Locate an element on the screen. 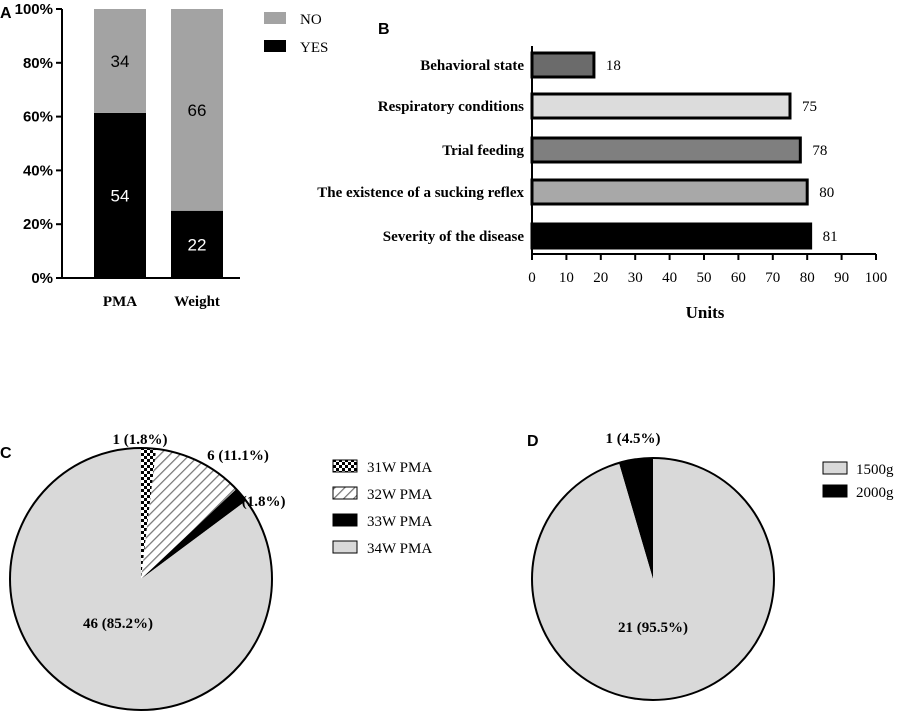 This screenshot has width=907, height=712. data-label-weight-yes: 22 is located at coordinates (197, 244).